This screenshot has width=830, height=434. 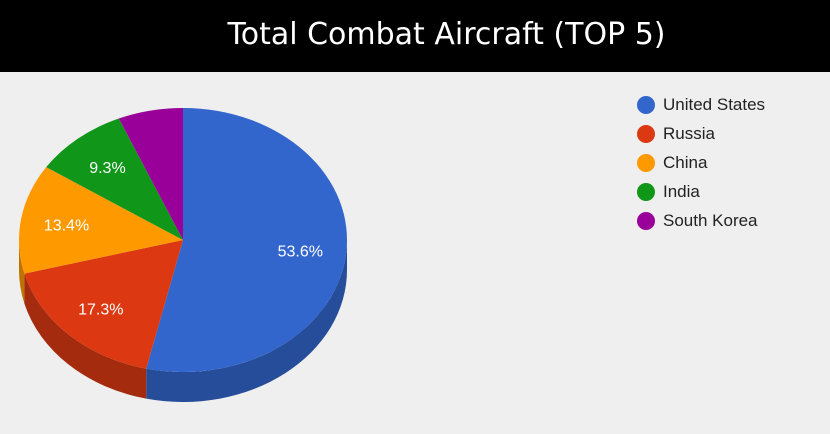 What do you see at coordinates (701, 191) in the screenshot?
I see `legend-item: India` at bounding box center [701, 191].